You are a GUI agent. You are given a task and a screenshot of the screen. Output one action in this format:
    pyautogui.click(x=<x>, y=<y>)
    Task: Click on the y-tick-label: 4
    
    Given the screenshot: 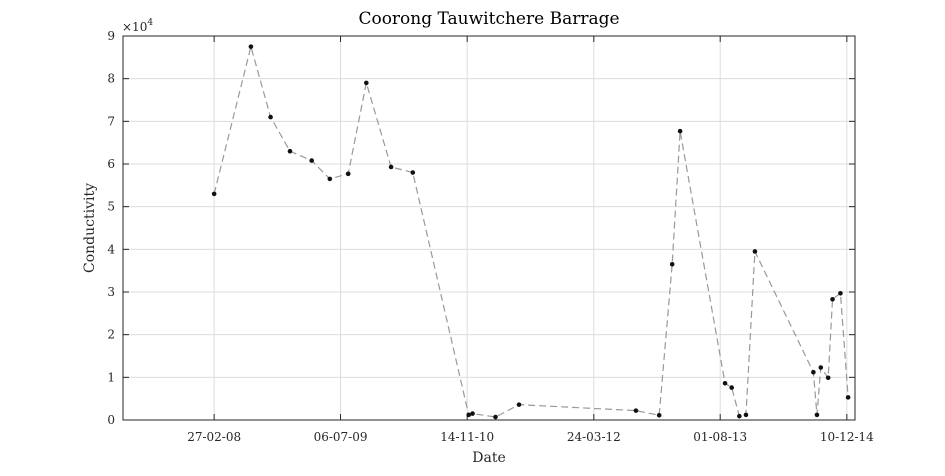 What is the action you would take?
    pyautogui.click(x=111, y=249)
    